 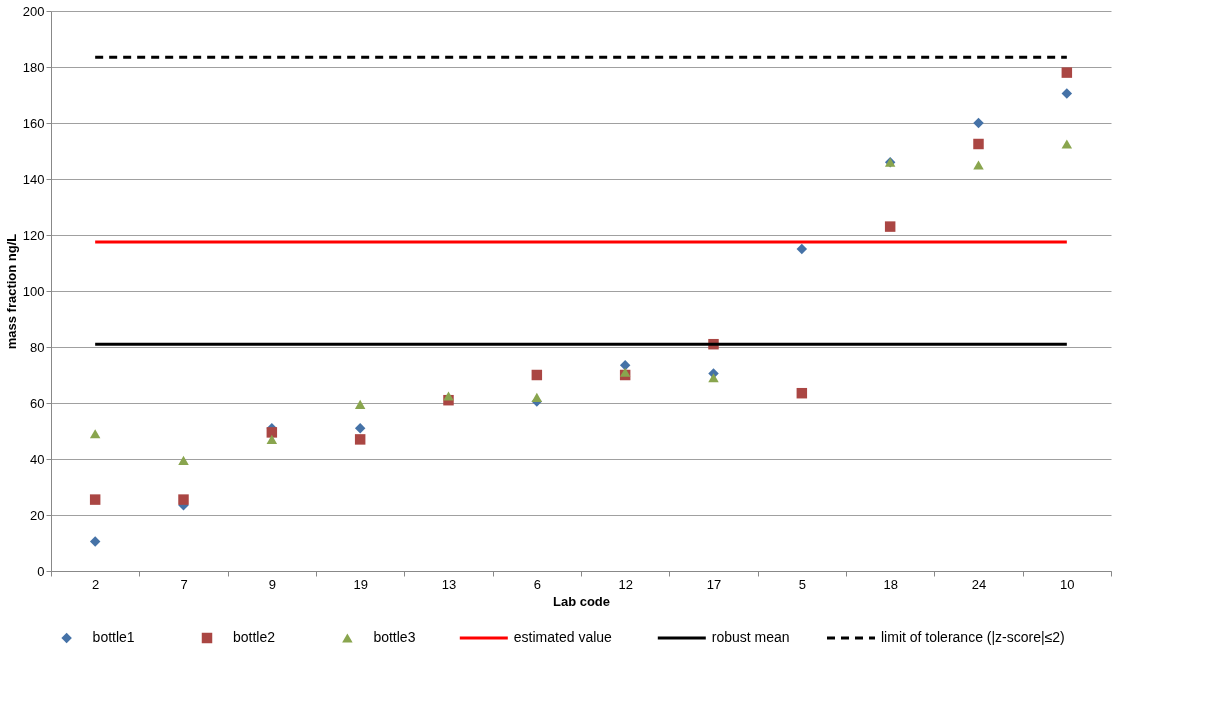 What do you see at coordinates (1067, 584) in the screenshot?
I see `x-tick-label: 10` at bounding box center [1067, 584].